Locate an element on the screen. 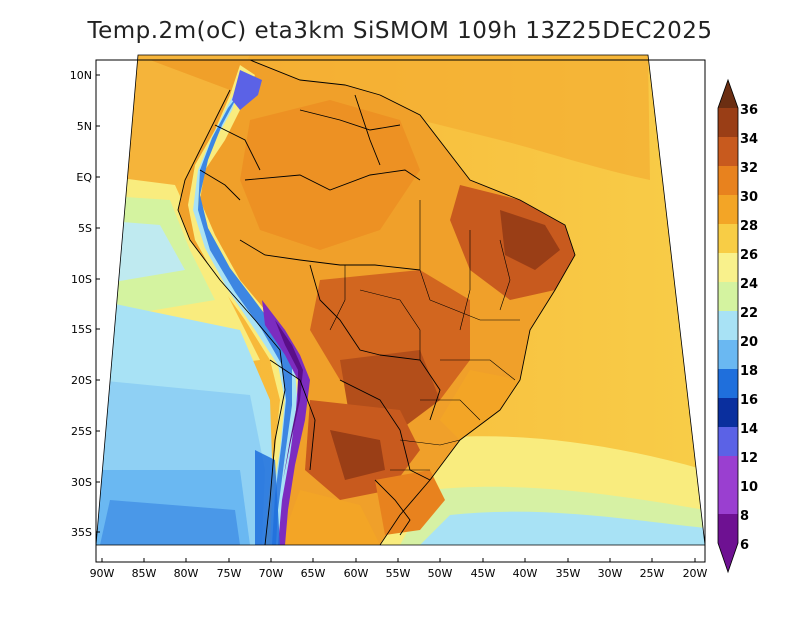  colorbar-label: 18 is located at coordinates (749, 371).